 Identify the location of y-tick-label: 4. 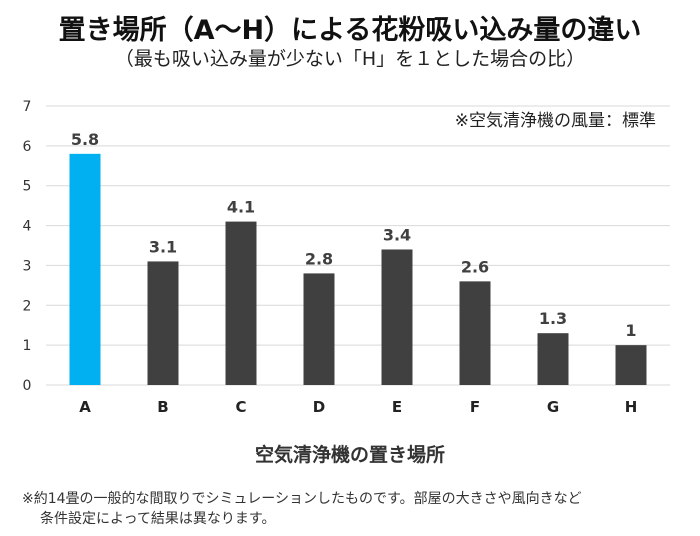
(27, 227).